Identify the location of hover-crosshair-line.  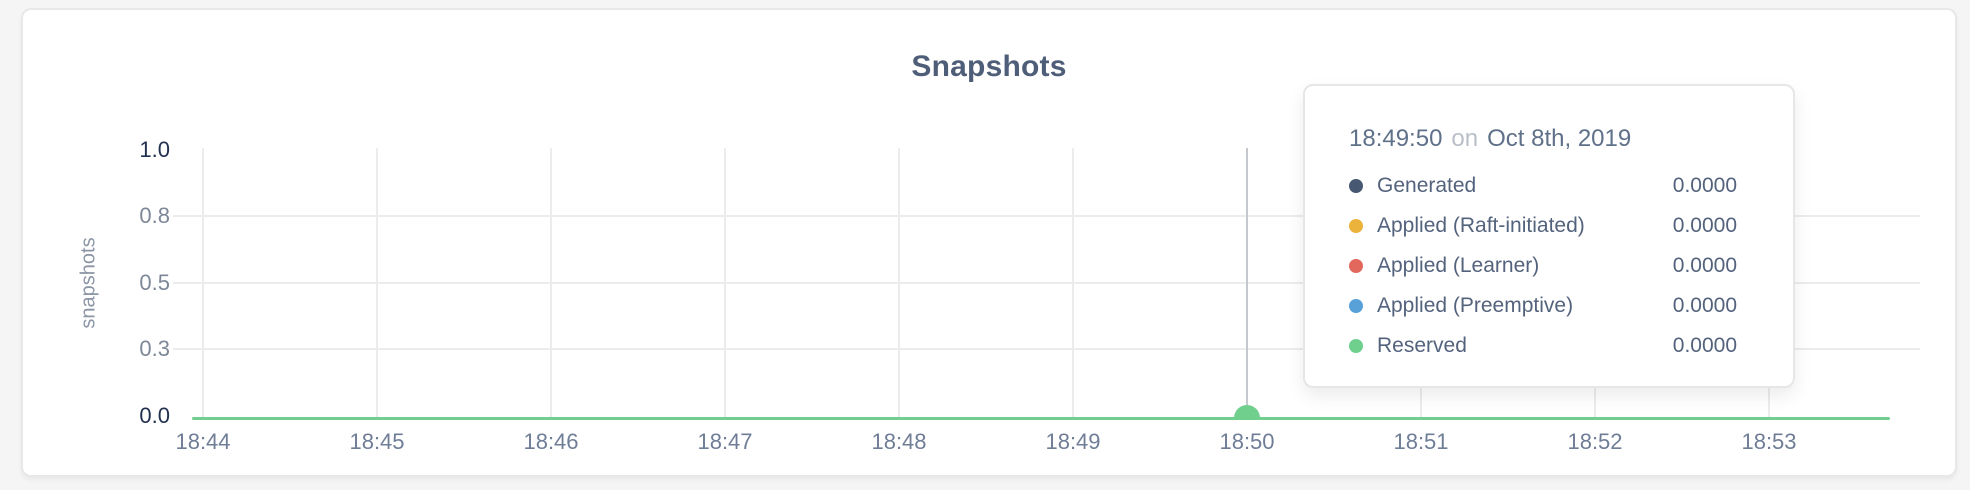
(1247, 283).